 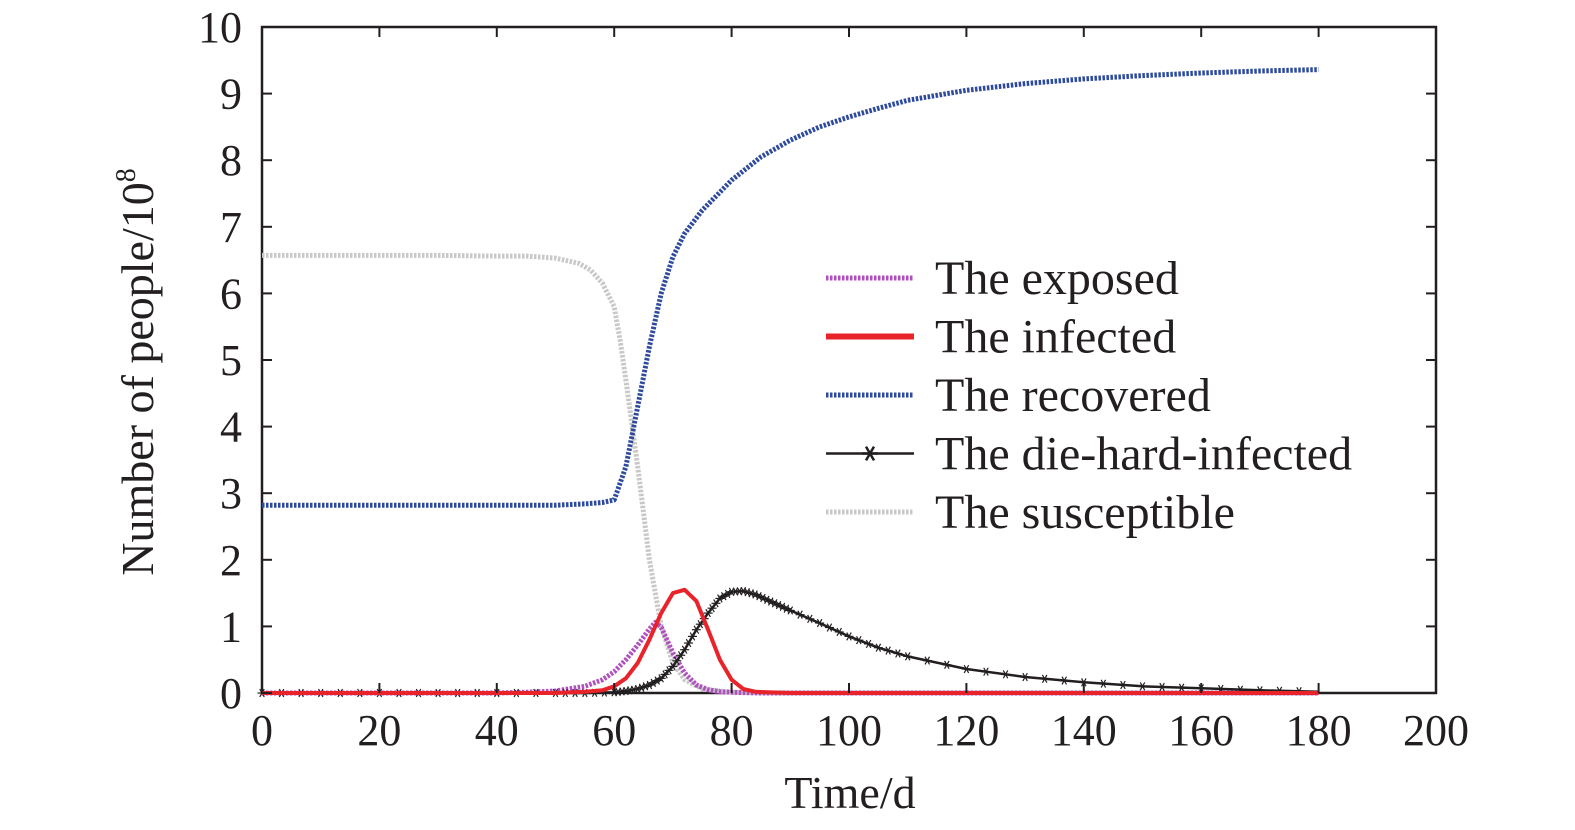 I want to click on series-line-the-exposed, so click(x=790, y=657).